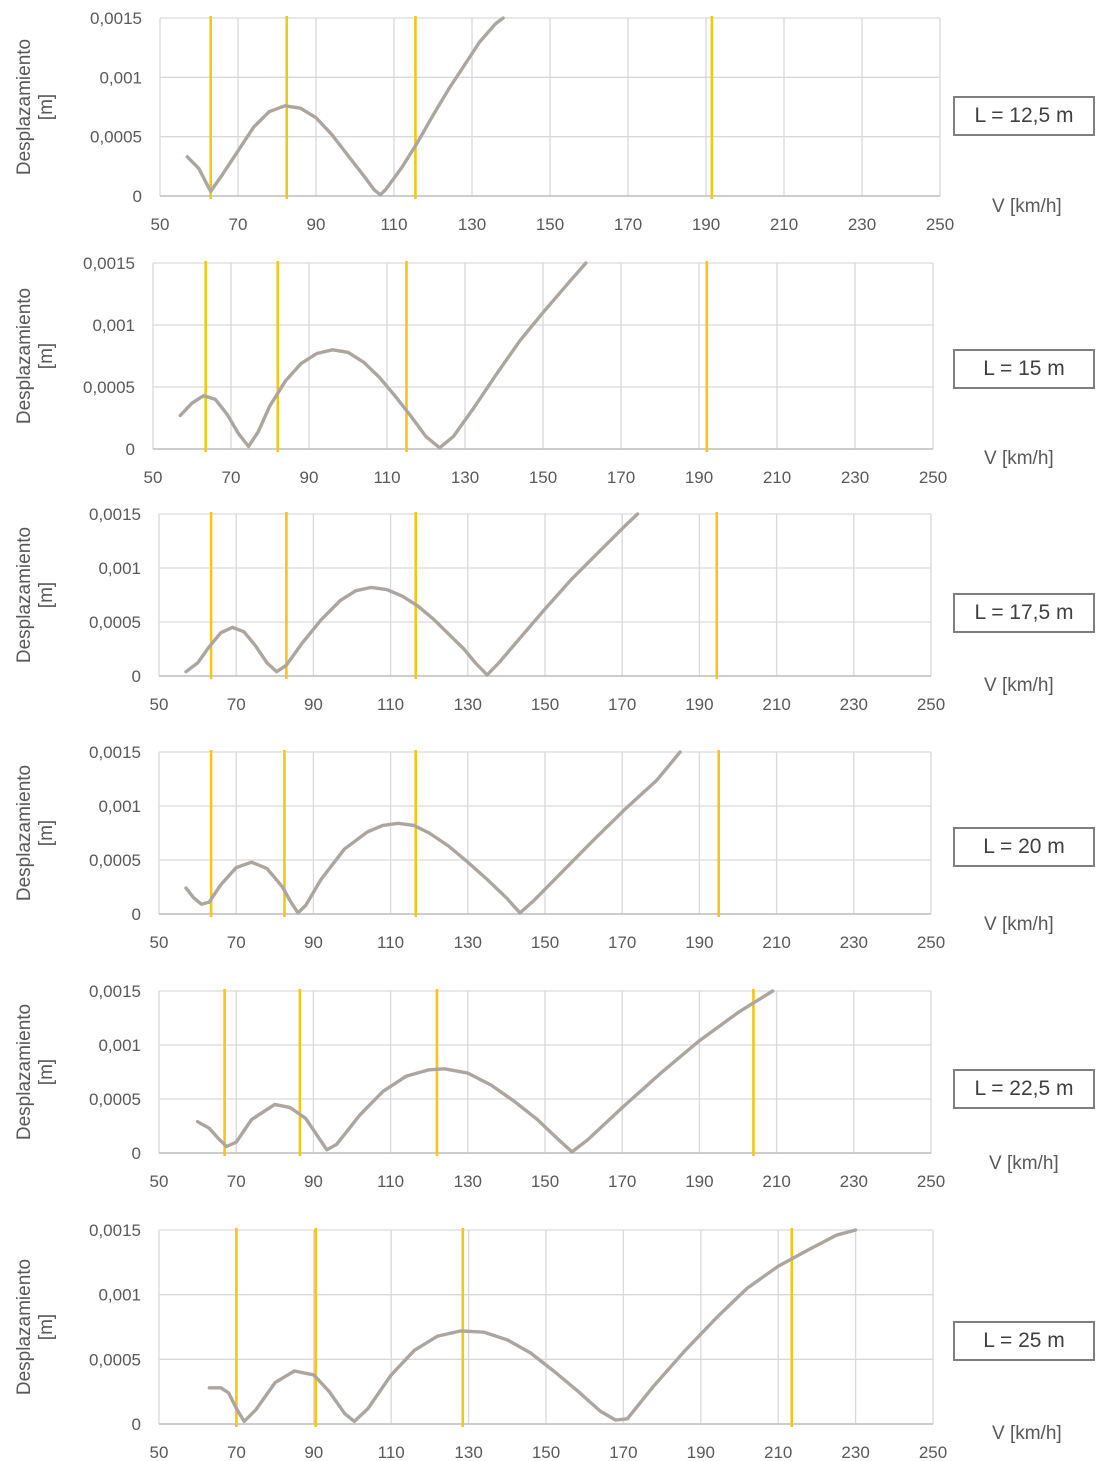 Image resolution: width=1097 pixels, height=1461 pixels. Describe the element at coordinates (1024, 613) in the screenshot. I see `span-length-box: L = 17,5 m` at that location.